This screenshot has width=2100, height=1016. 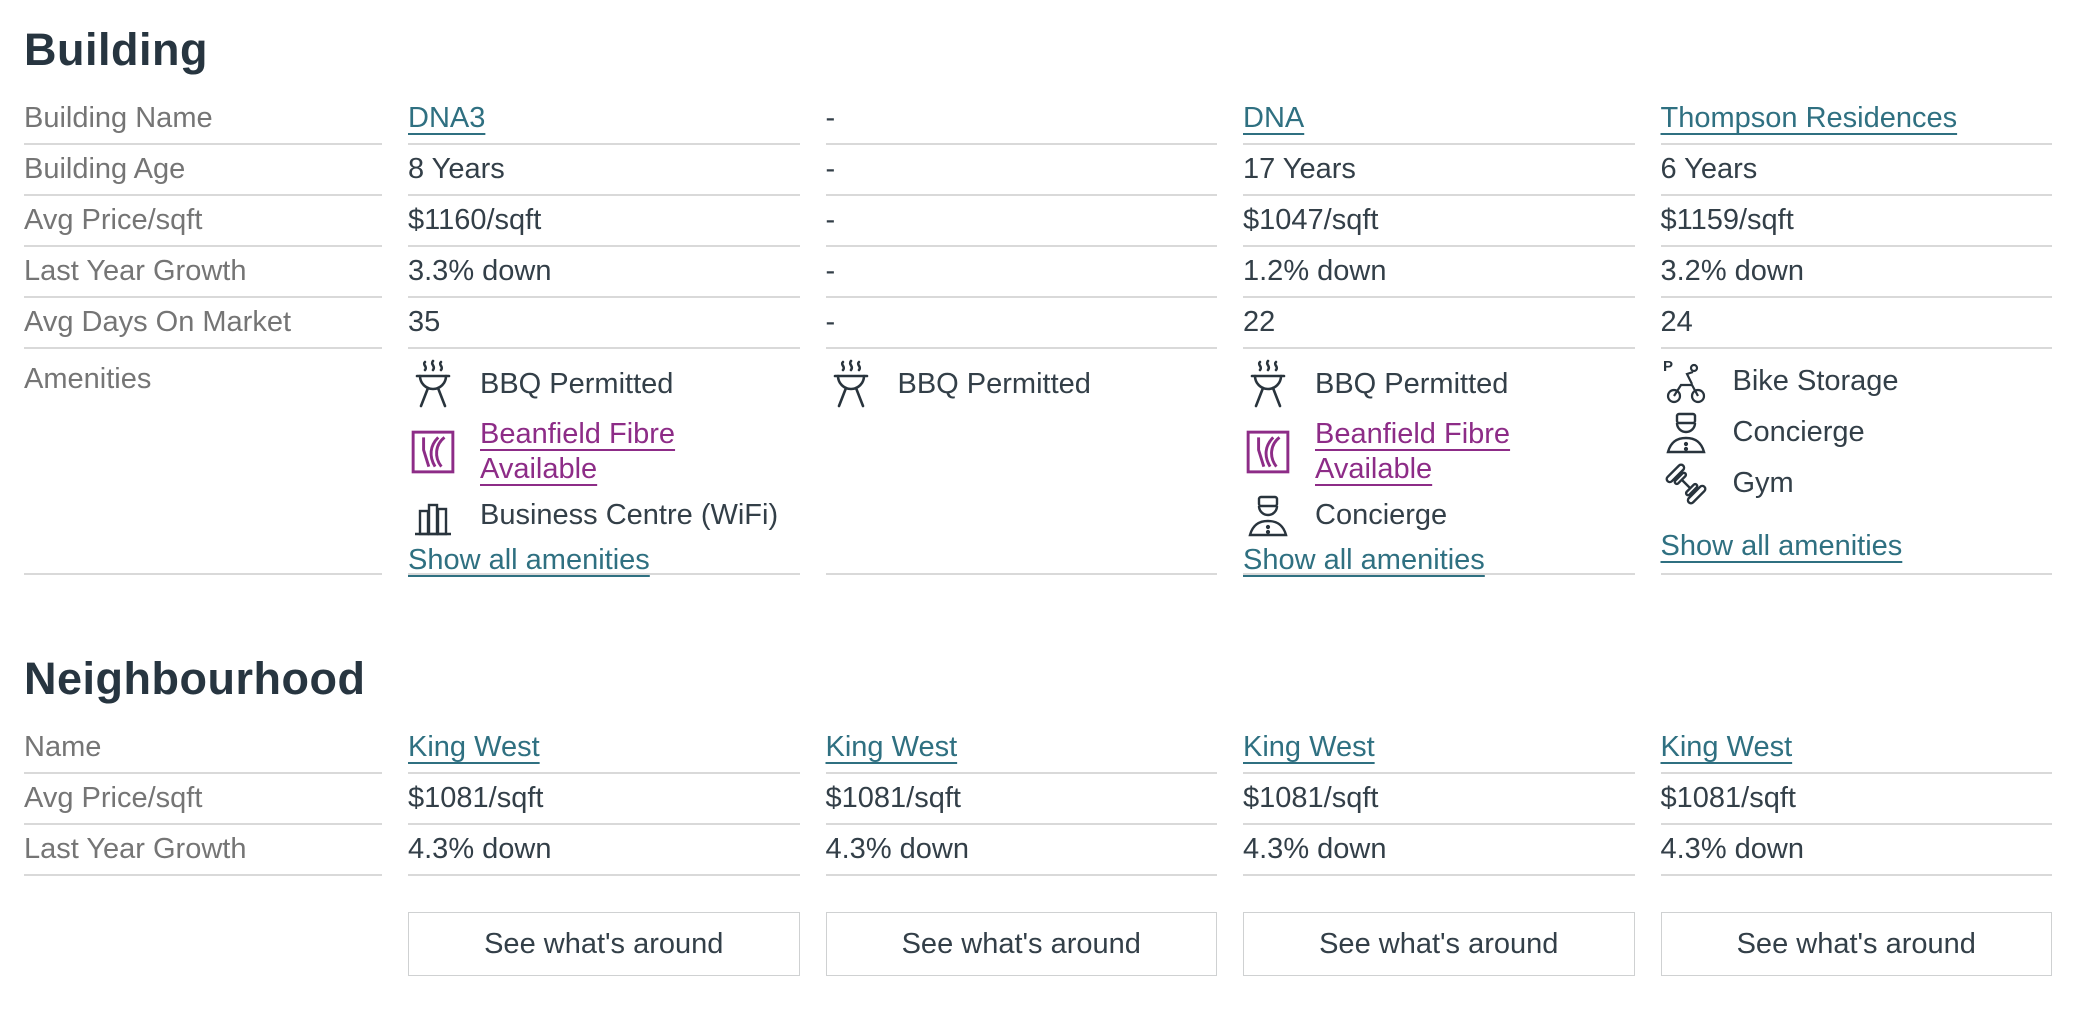 I want to click on building-name-cell: DNA3, so click(x=604, y=119).